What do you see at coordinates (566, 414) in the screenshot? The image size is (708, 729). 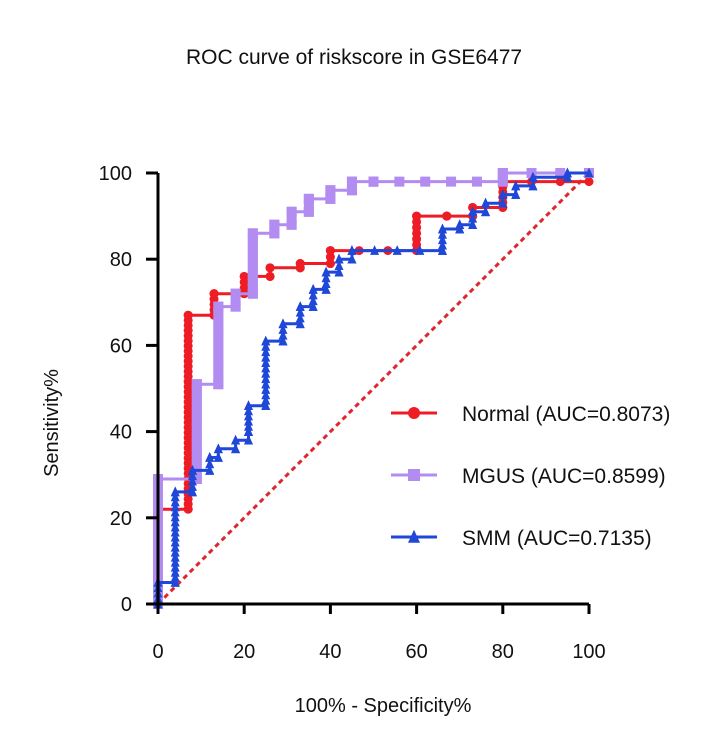 I see `legend-label: Normal (AUC=0.8073)` at bounding box center [566, 414].